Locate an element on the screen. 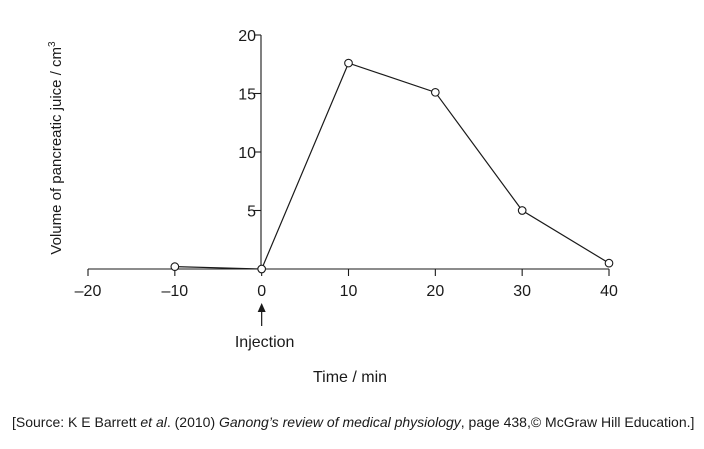 The width and height of the screenshot is (704, 449). source-text-3: , page 438,© McGraw Hill Education.] is located at coordinates (578, 422).